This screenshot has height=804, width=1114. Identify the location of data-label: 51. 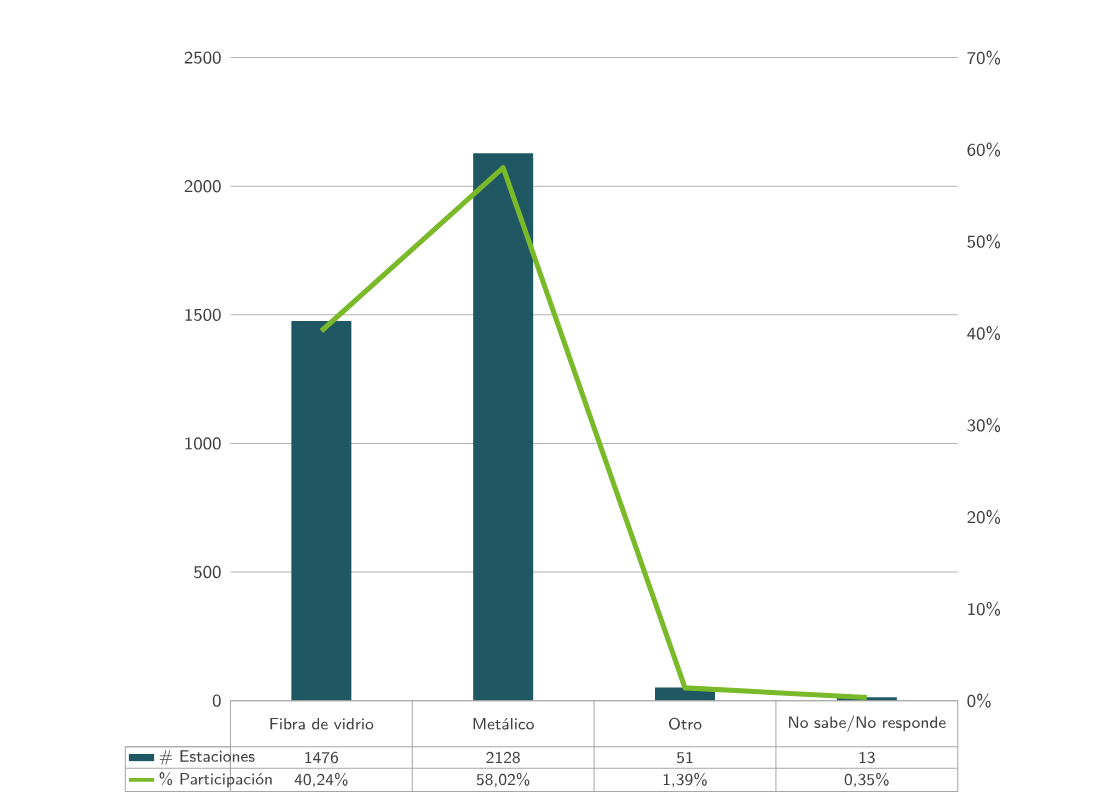
(684, 757).